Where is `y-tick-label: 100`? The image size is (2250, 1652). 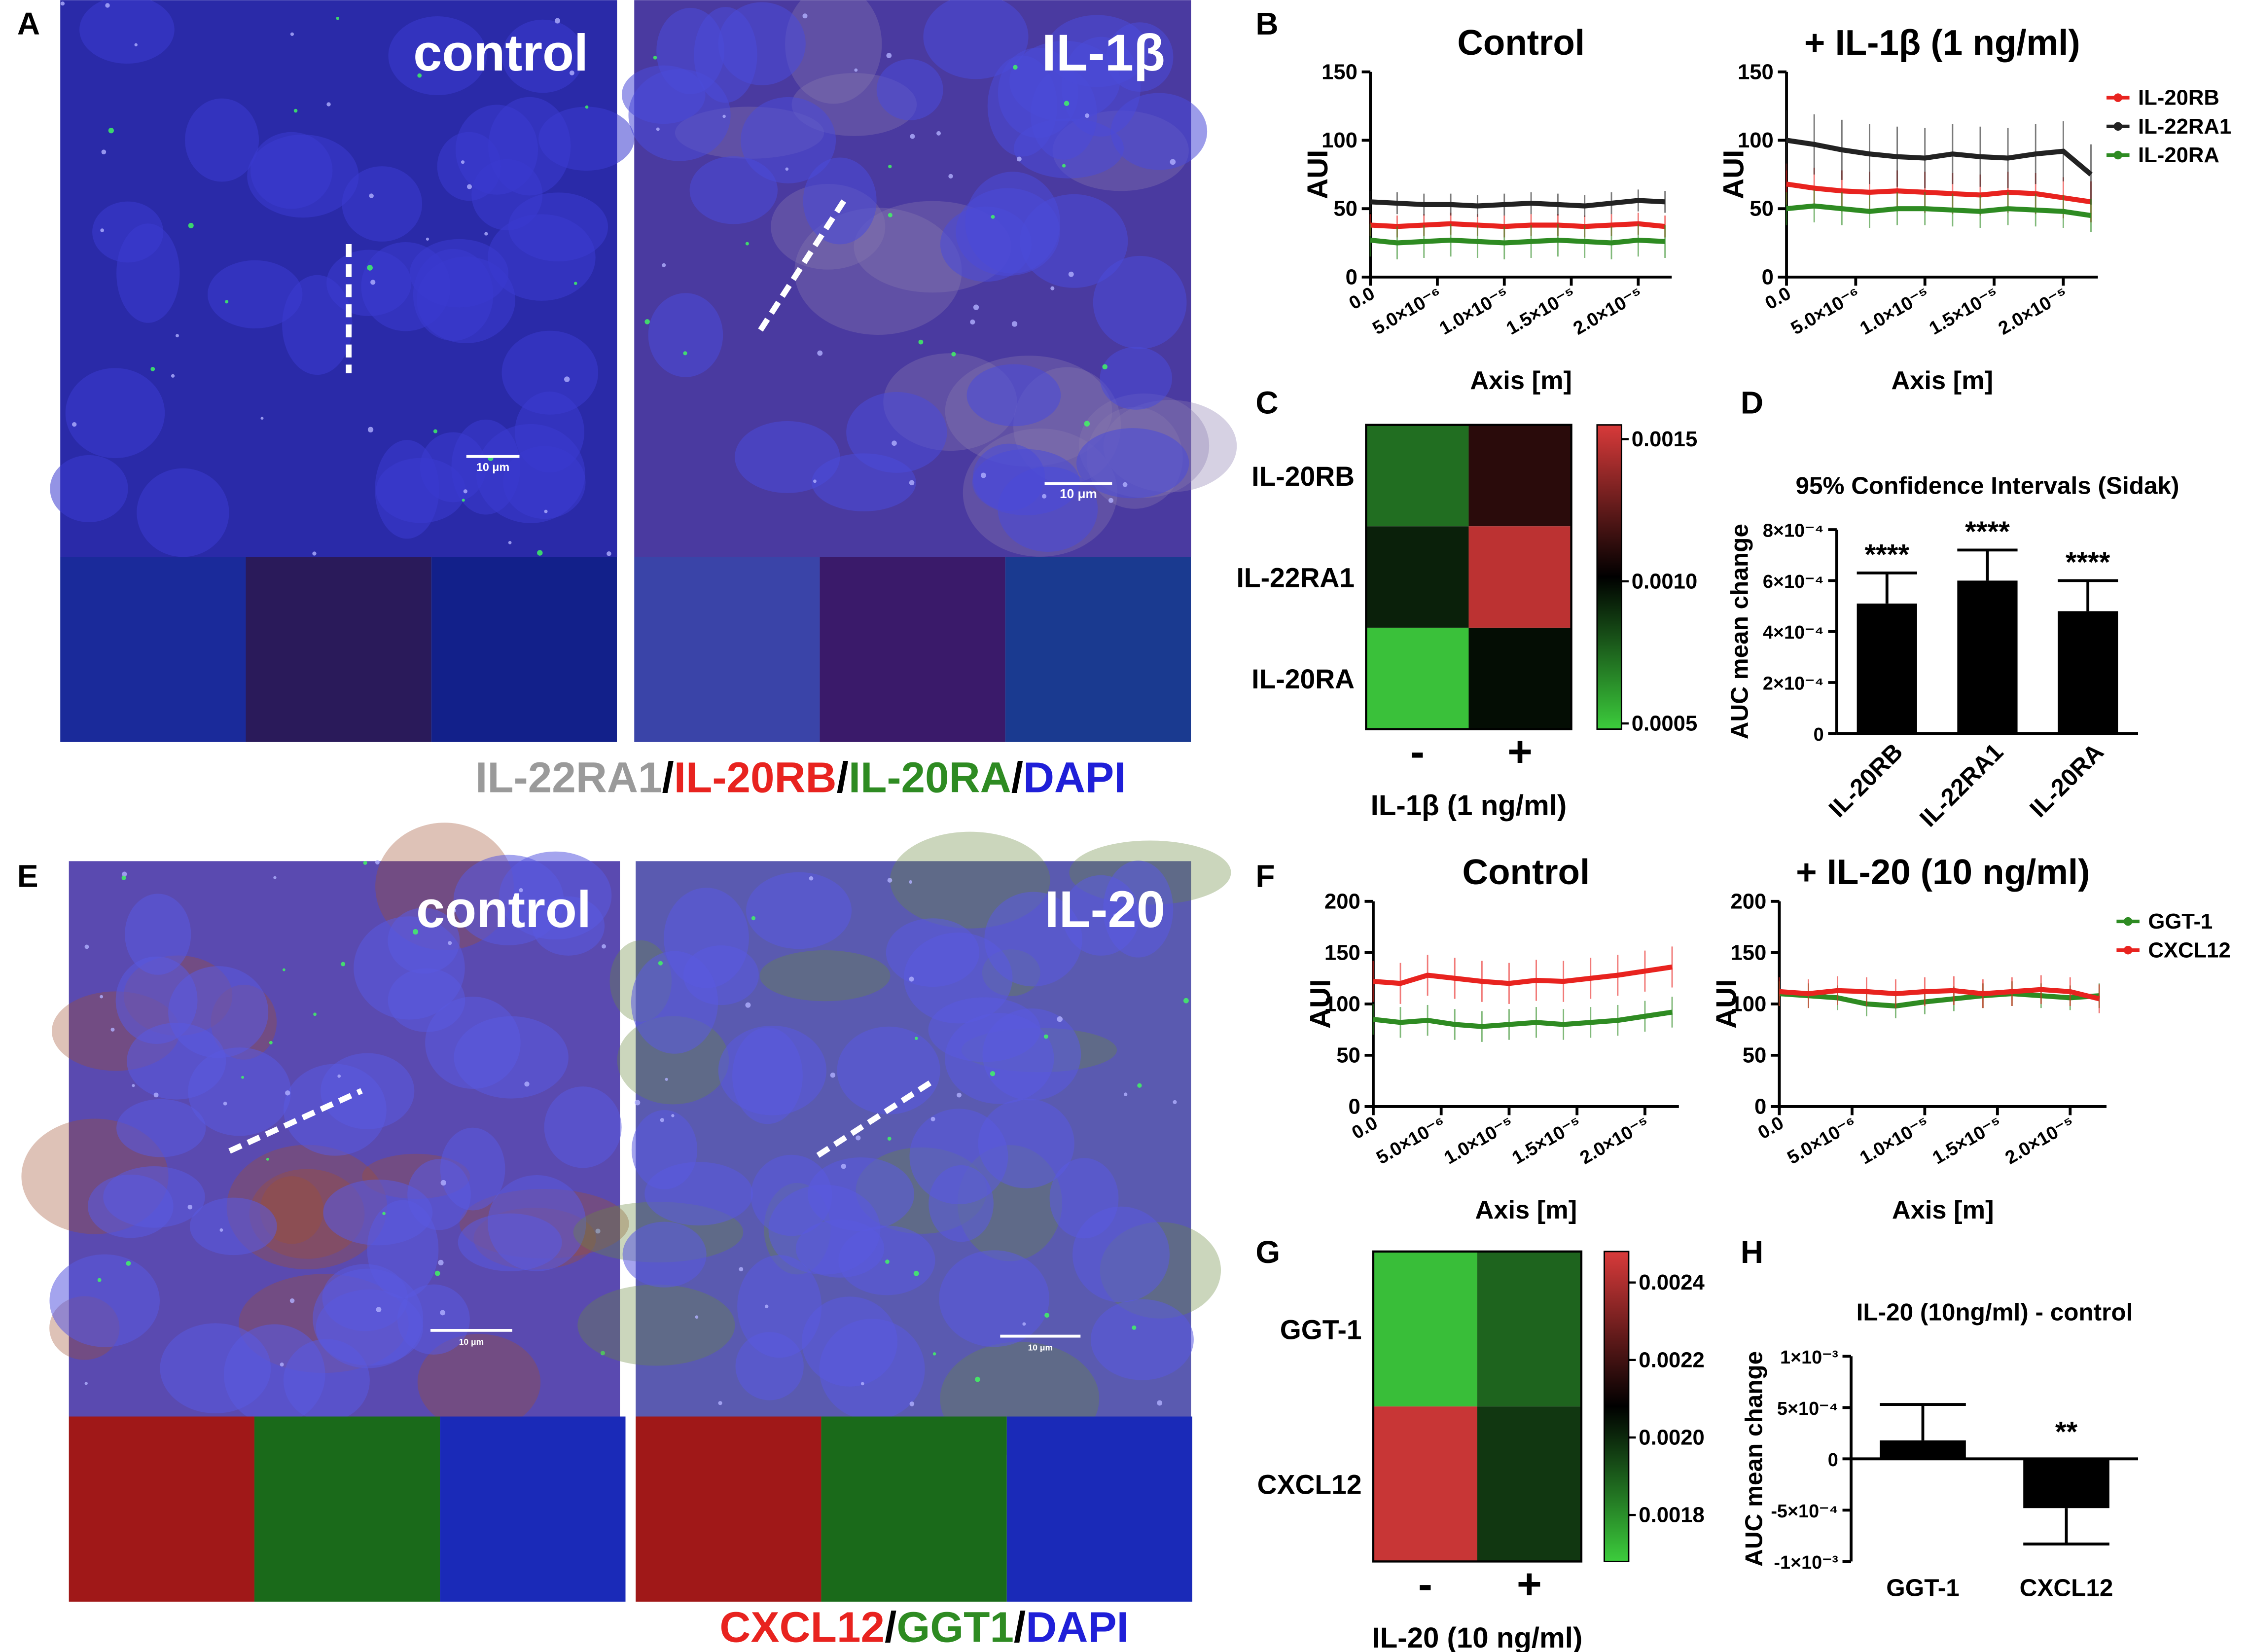
y-tick-label: 100 is located at coordinates (1756, 140).